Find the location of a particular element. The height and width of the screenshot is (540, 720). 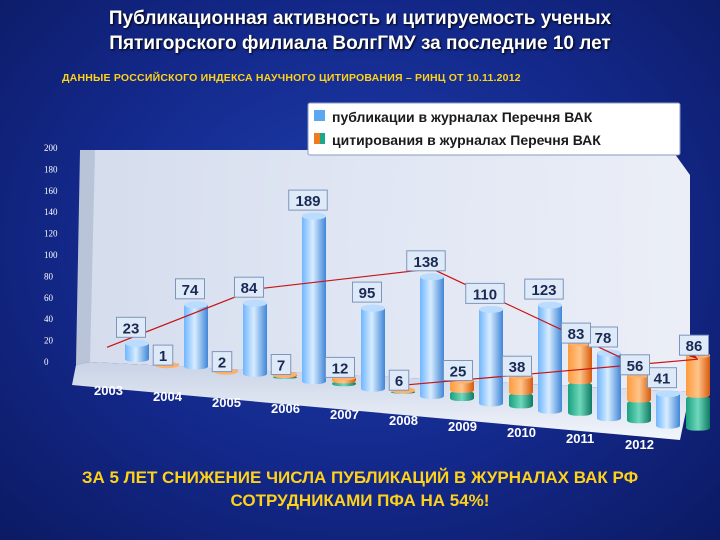

citations-data-label: 2 is located at coordinates (222, 363).